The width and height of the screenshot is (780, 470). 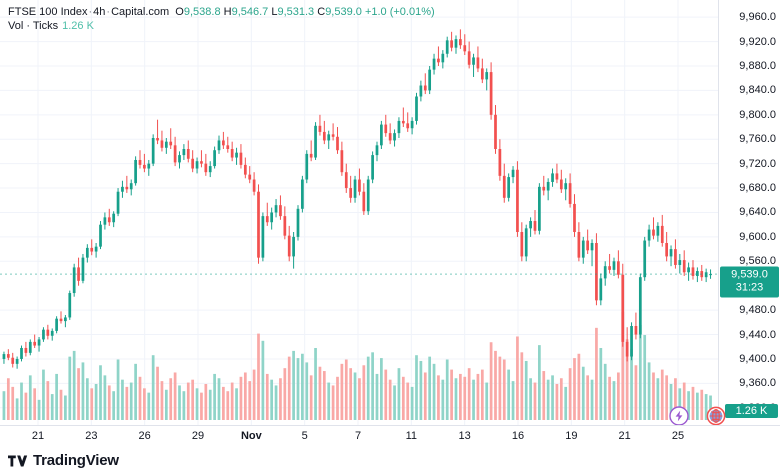 What do you see at coordinates (571, 436) in the screenshot?
I see `time-tick-label: 19` at bounding box center [571, 436].